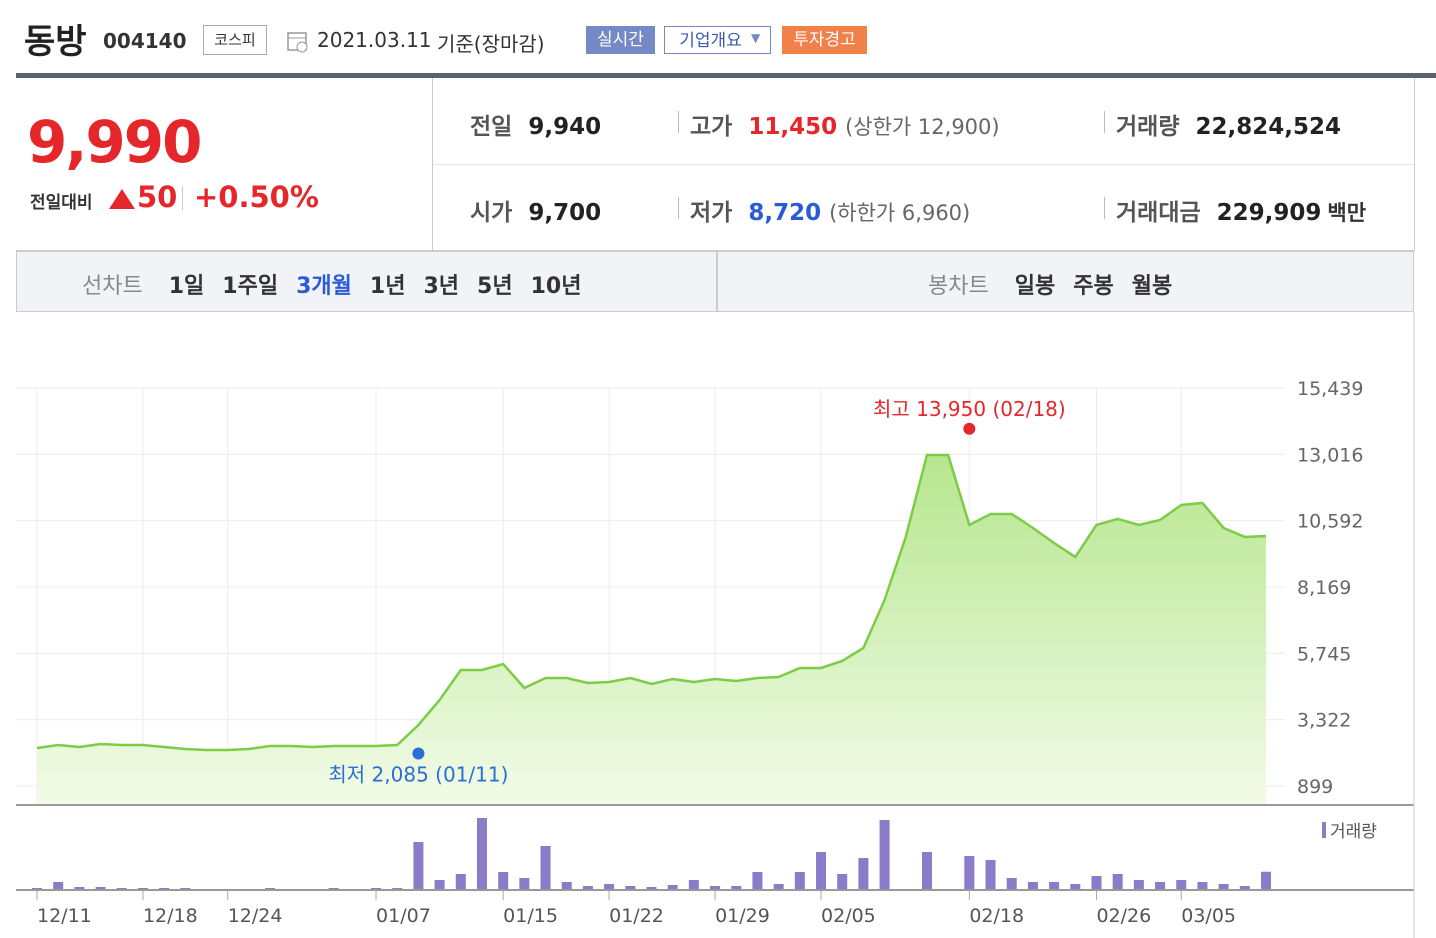 This screenshot has height=938, width=1436. I want to click on change-label: 전일대비, so click(61, 203).